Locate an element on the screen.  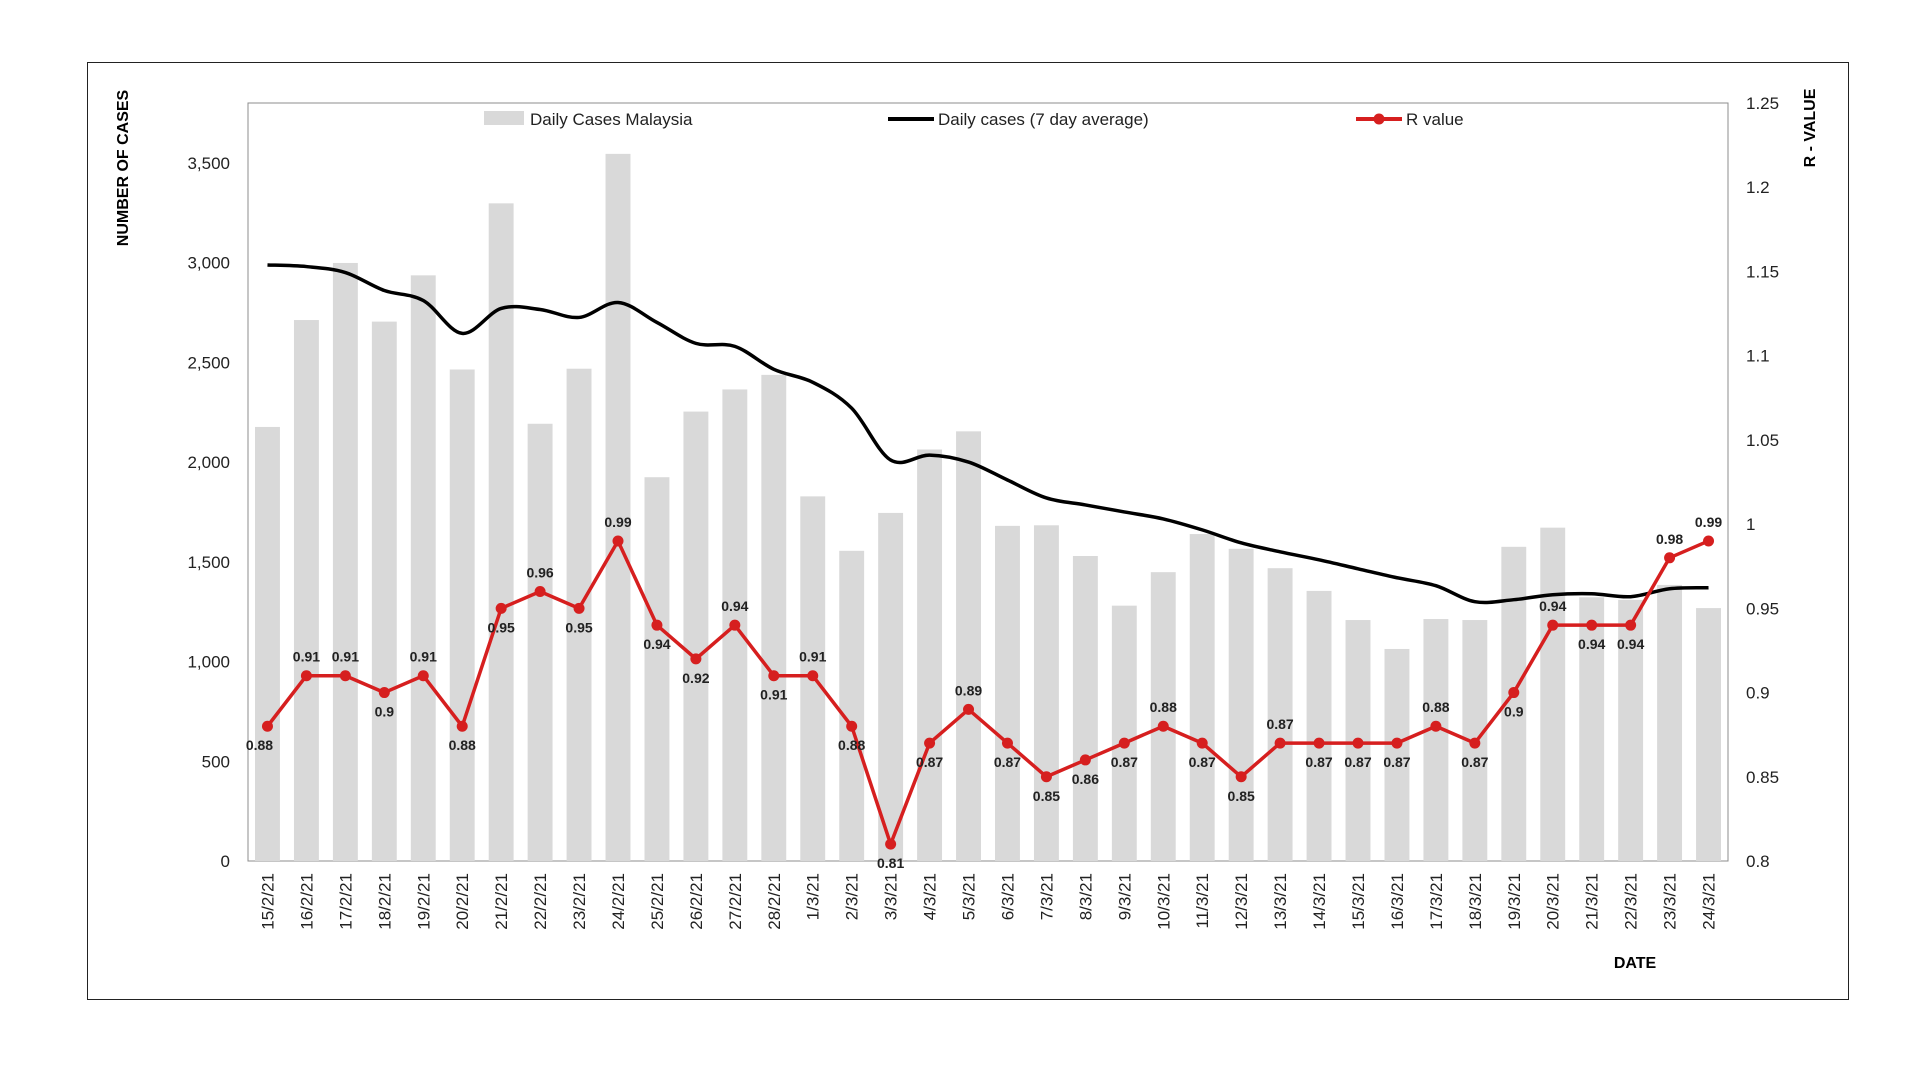
x-axis-title: DATE is located at coordinates (1635, 963).